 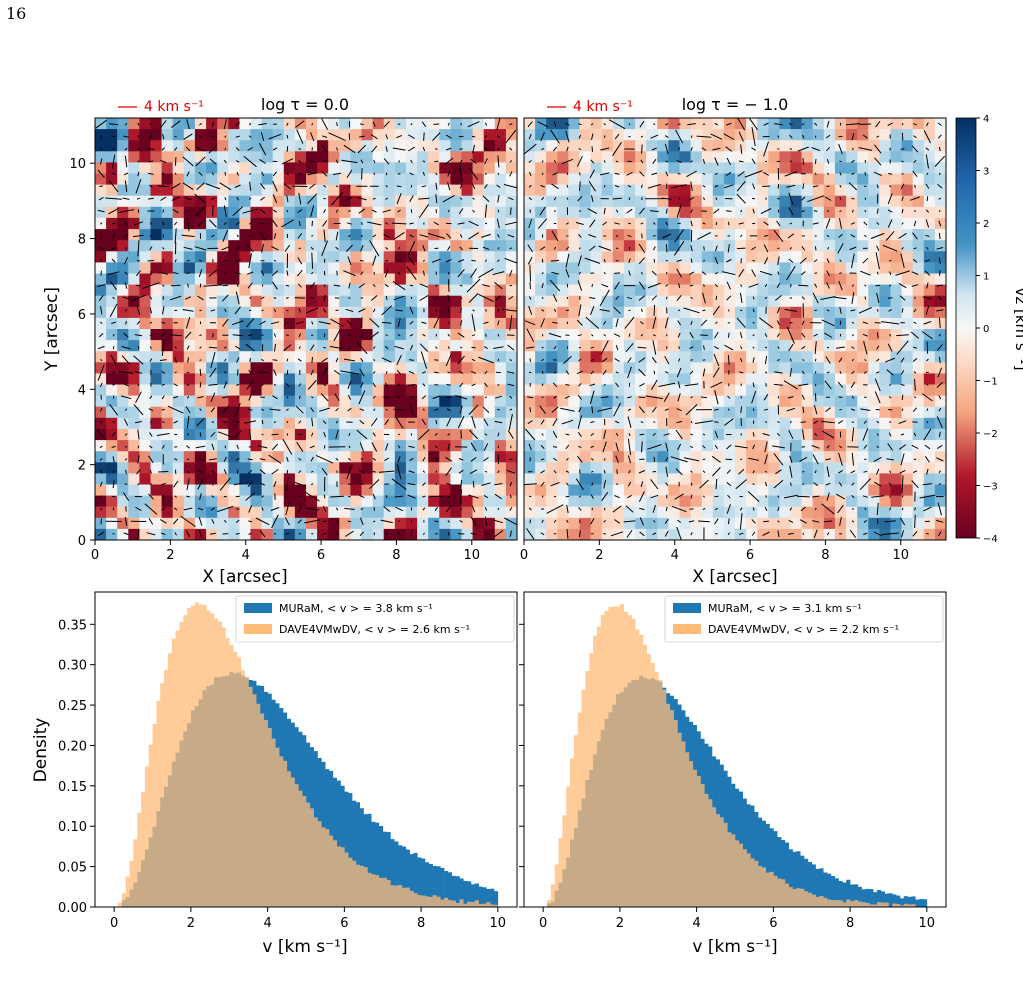 What do you see at coordinates (72, 787) in the screenshot?
I see `hist-ytick-label: 0.15` at bounding box center [72, 787].